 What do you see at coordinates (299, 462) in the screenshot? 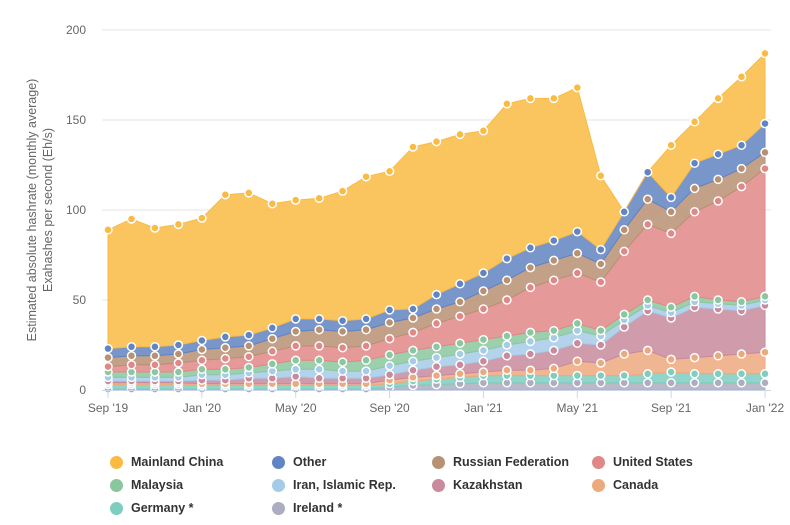
I see `legend-item-other: Other` at bounding box center [299, 462].